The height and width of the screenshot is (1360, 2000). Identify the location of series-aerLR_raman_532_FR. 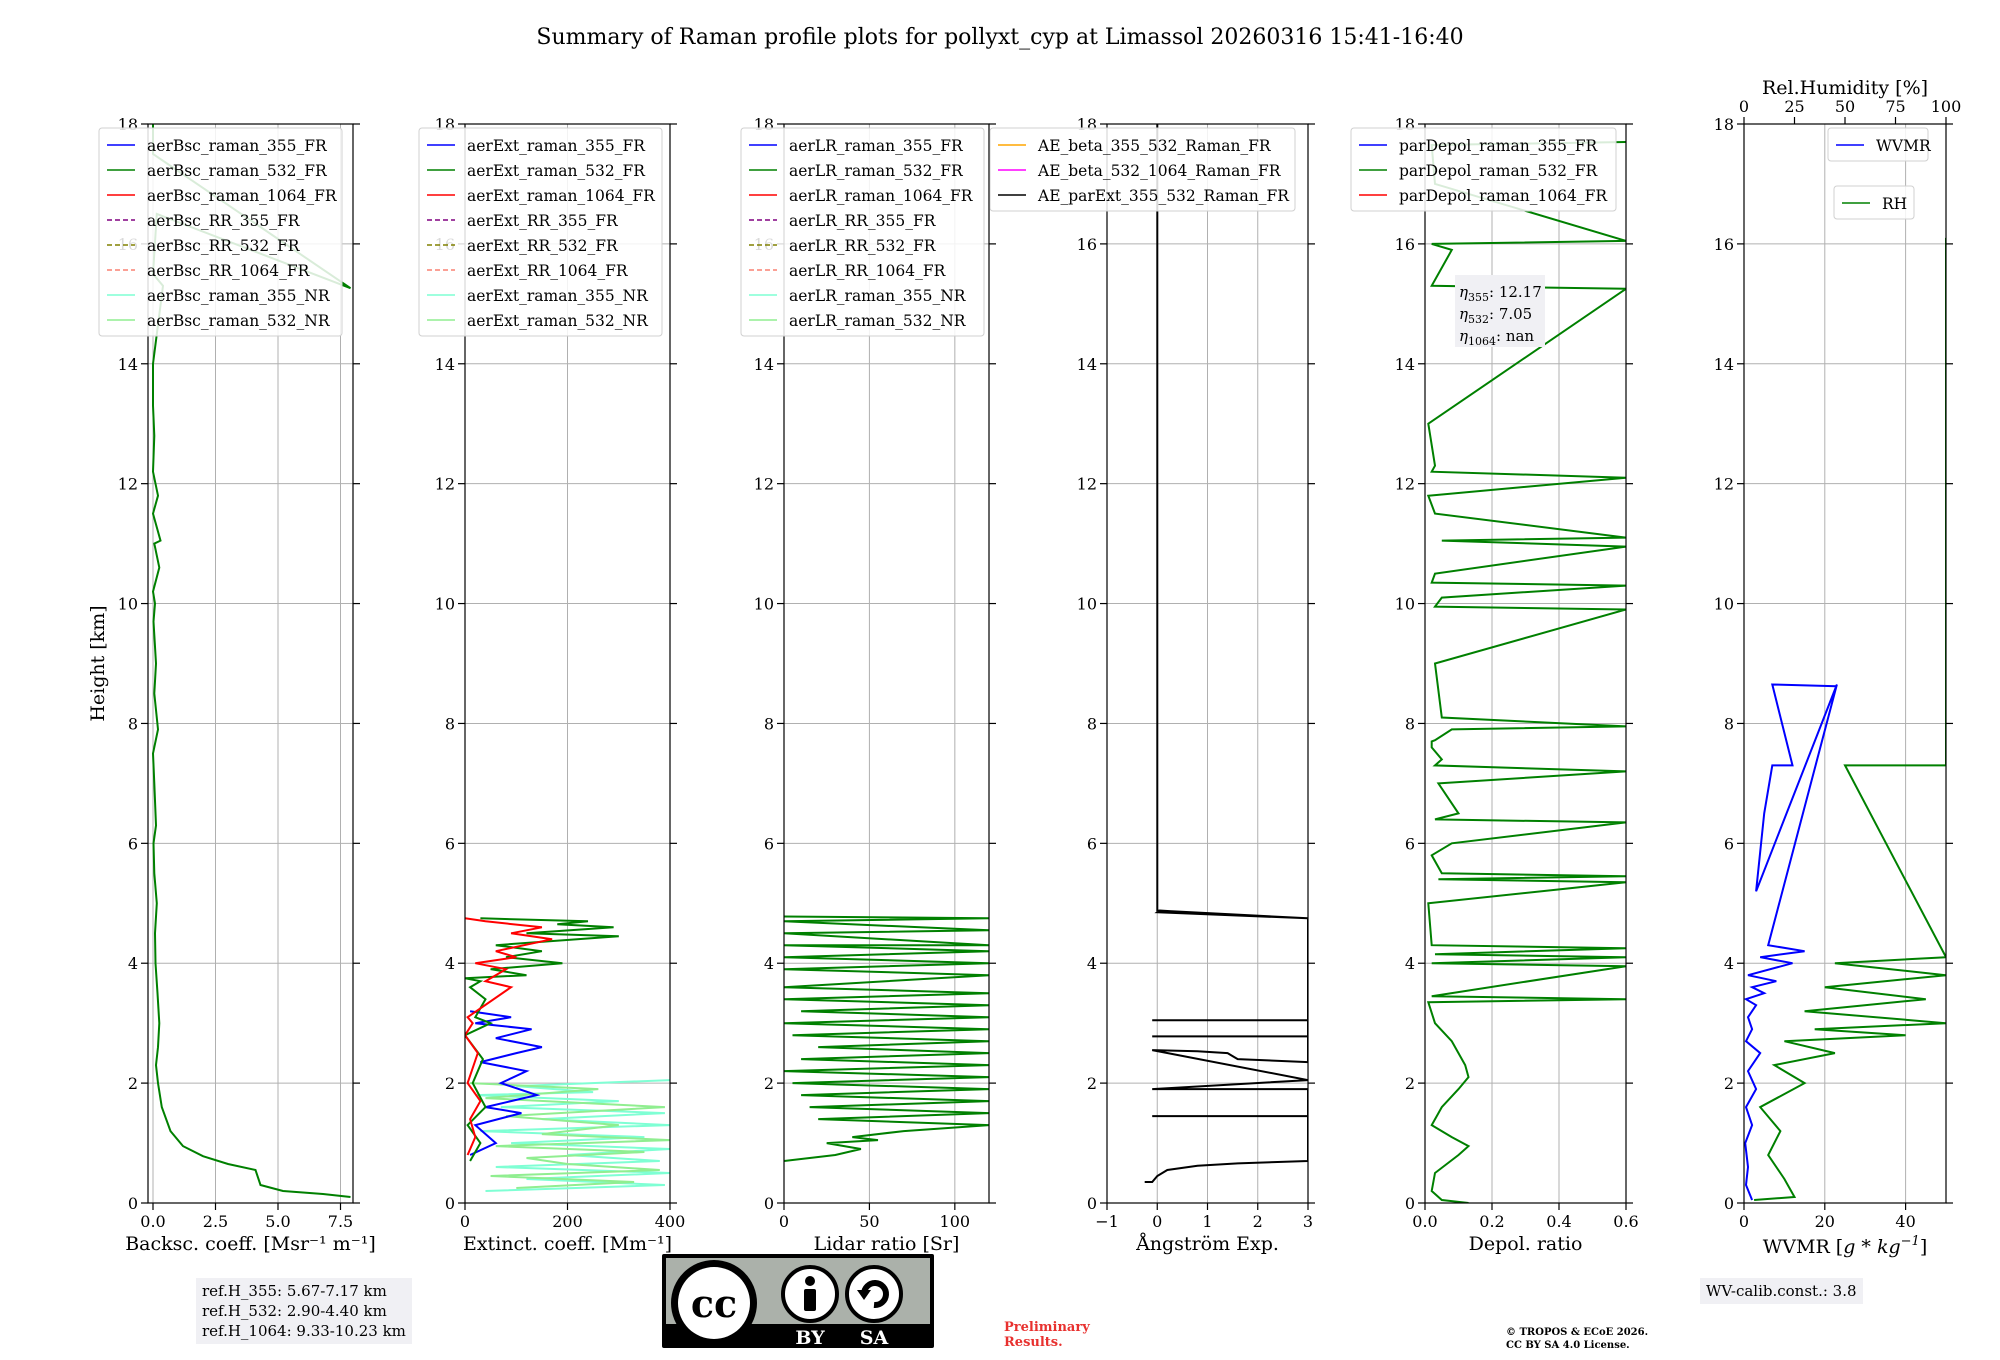
(886, 1038).